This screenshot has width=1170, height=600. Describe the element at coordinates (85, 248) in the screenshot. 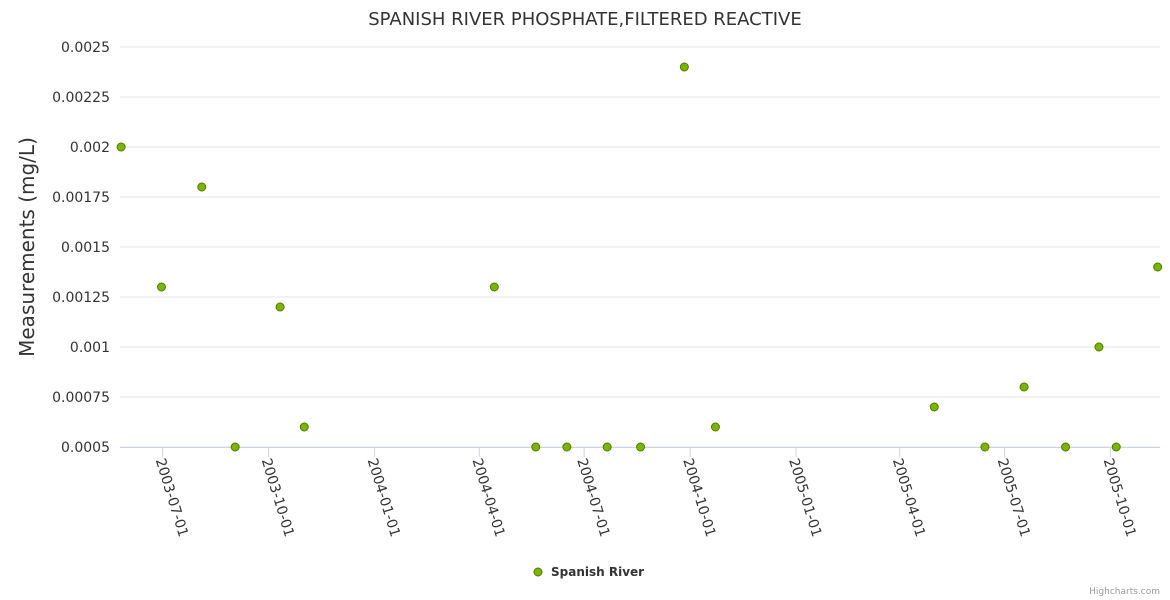

I see `y-tick-label: 0.0015` at that location.